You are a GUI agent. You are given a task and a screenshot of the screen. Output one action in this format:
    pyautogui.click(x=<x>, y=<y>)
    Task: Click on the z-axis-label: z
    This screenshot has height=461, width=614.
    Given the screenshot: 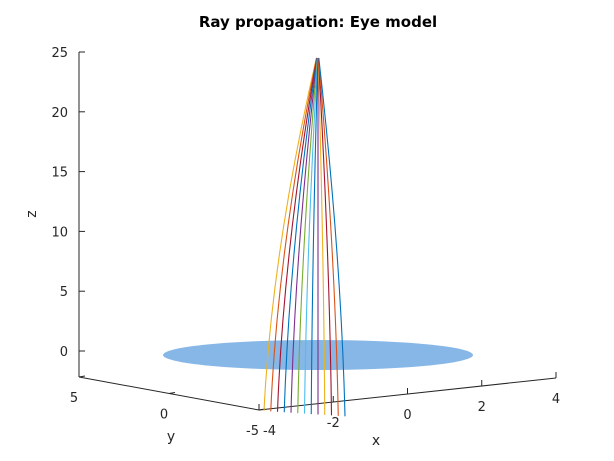 What is the action you would take?
    pyautogui.click(x=32, y=213)
    